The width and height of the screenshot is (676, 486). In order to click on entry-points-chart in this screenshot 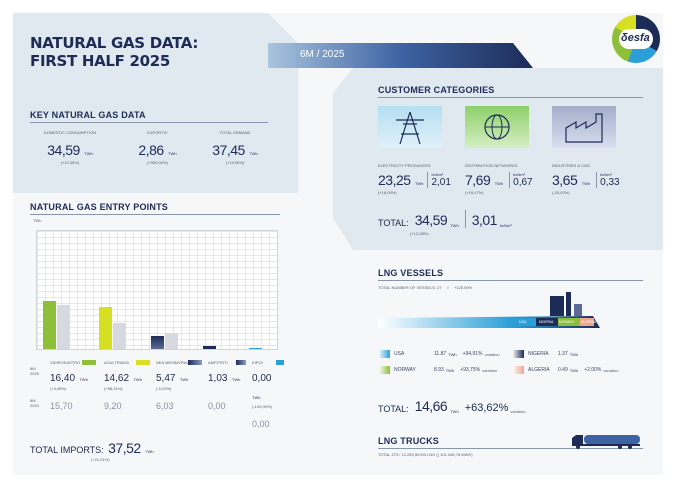, I will do `click(157, 290)`.